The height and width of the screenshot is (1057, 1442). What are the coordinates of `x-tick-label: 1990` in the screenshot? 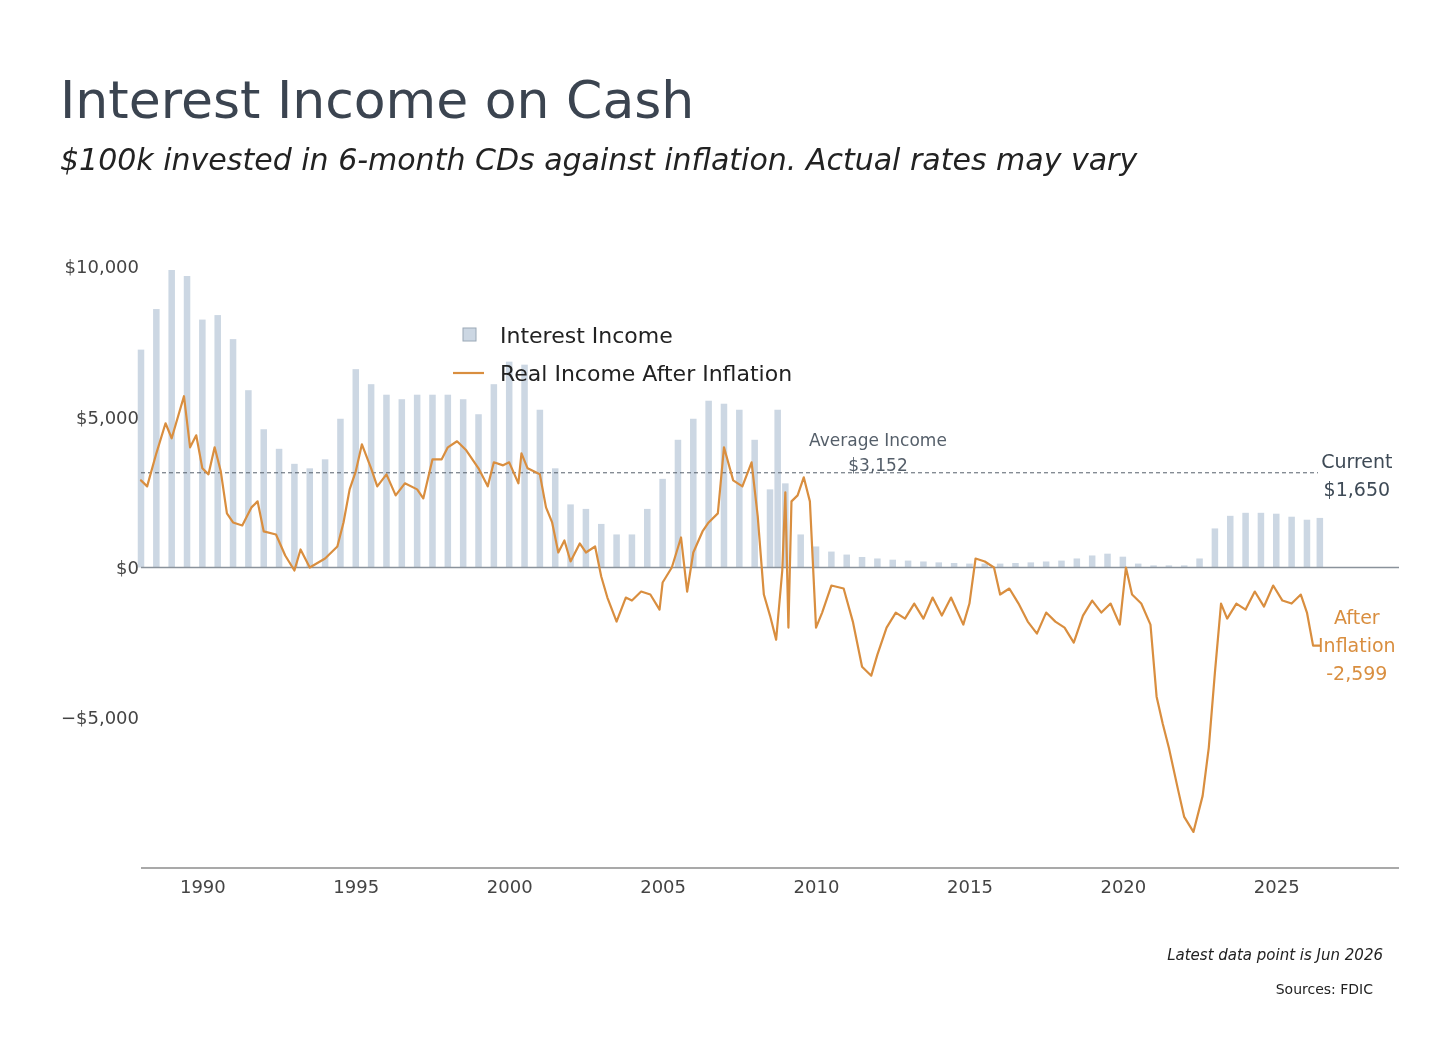 It's located at (202, 886).